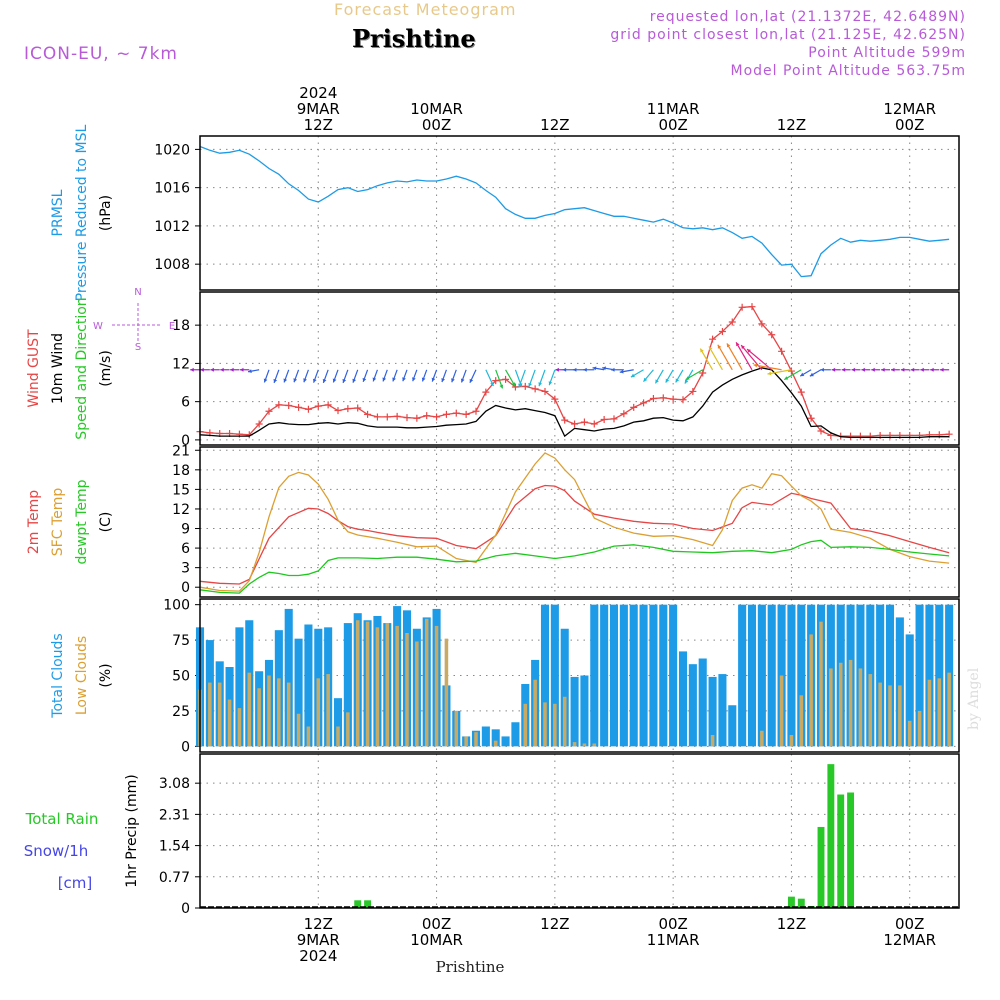 The width and height of the screenshot is (1000, 1000). What do you see at coordinates (574, 566) in the screenshot?
I see `series-line-dewpt` at bounding box center [574, 566].